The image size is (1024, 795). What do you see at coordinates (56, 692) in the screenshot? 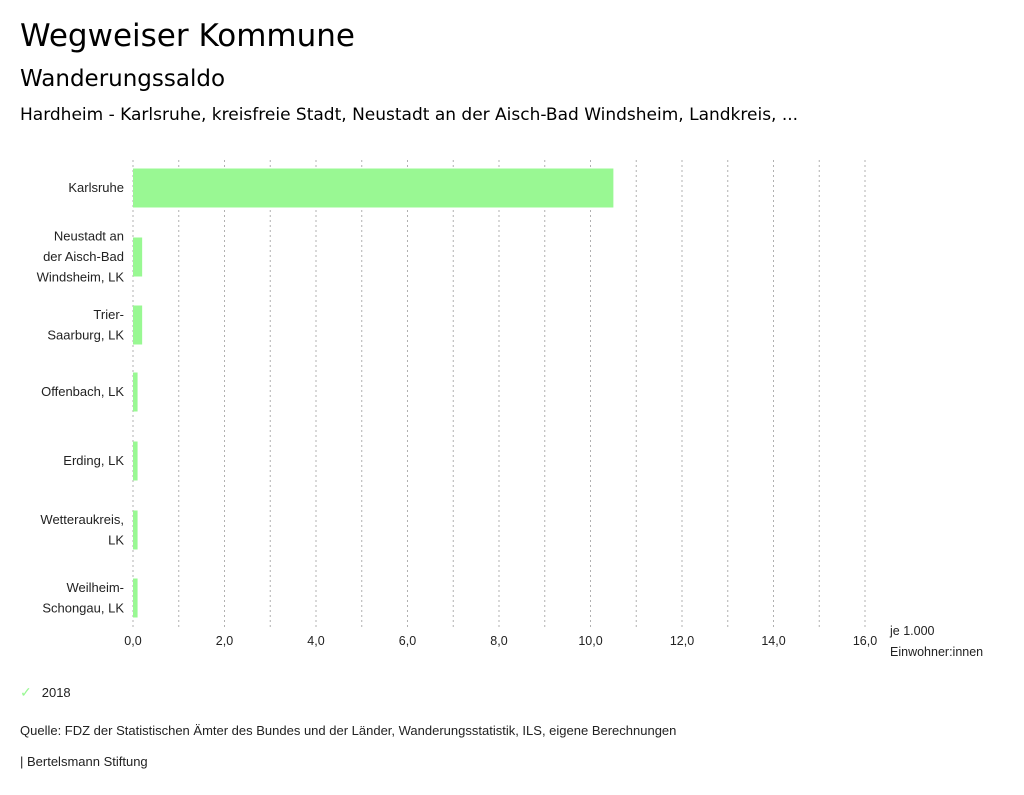
I see `legend-label: 2018` at bounding box center [56, 692].